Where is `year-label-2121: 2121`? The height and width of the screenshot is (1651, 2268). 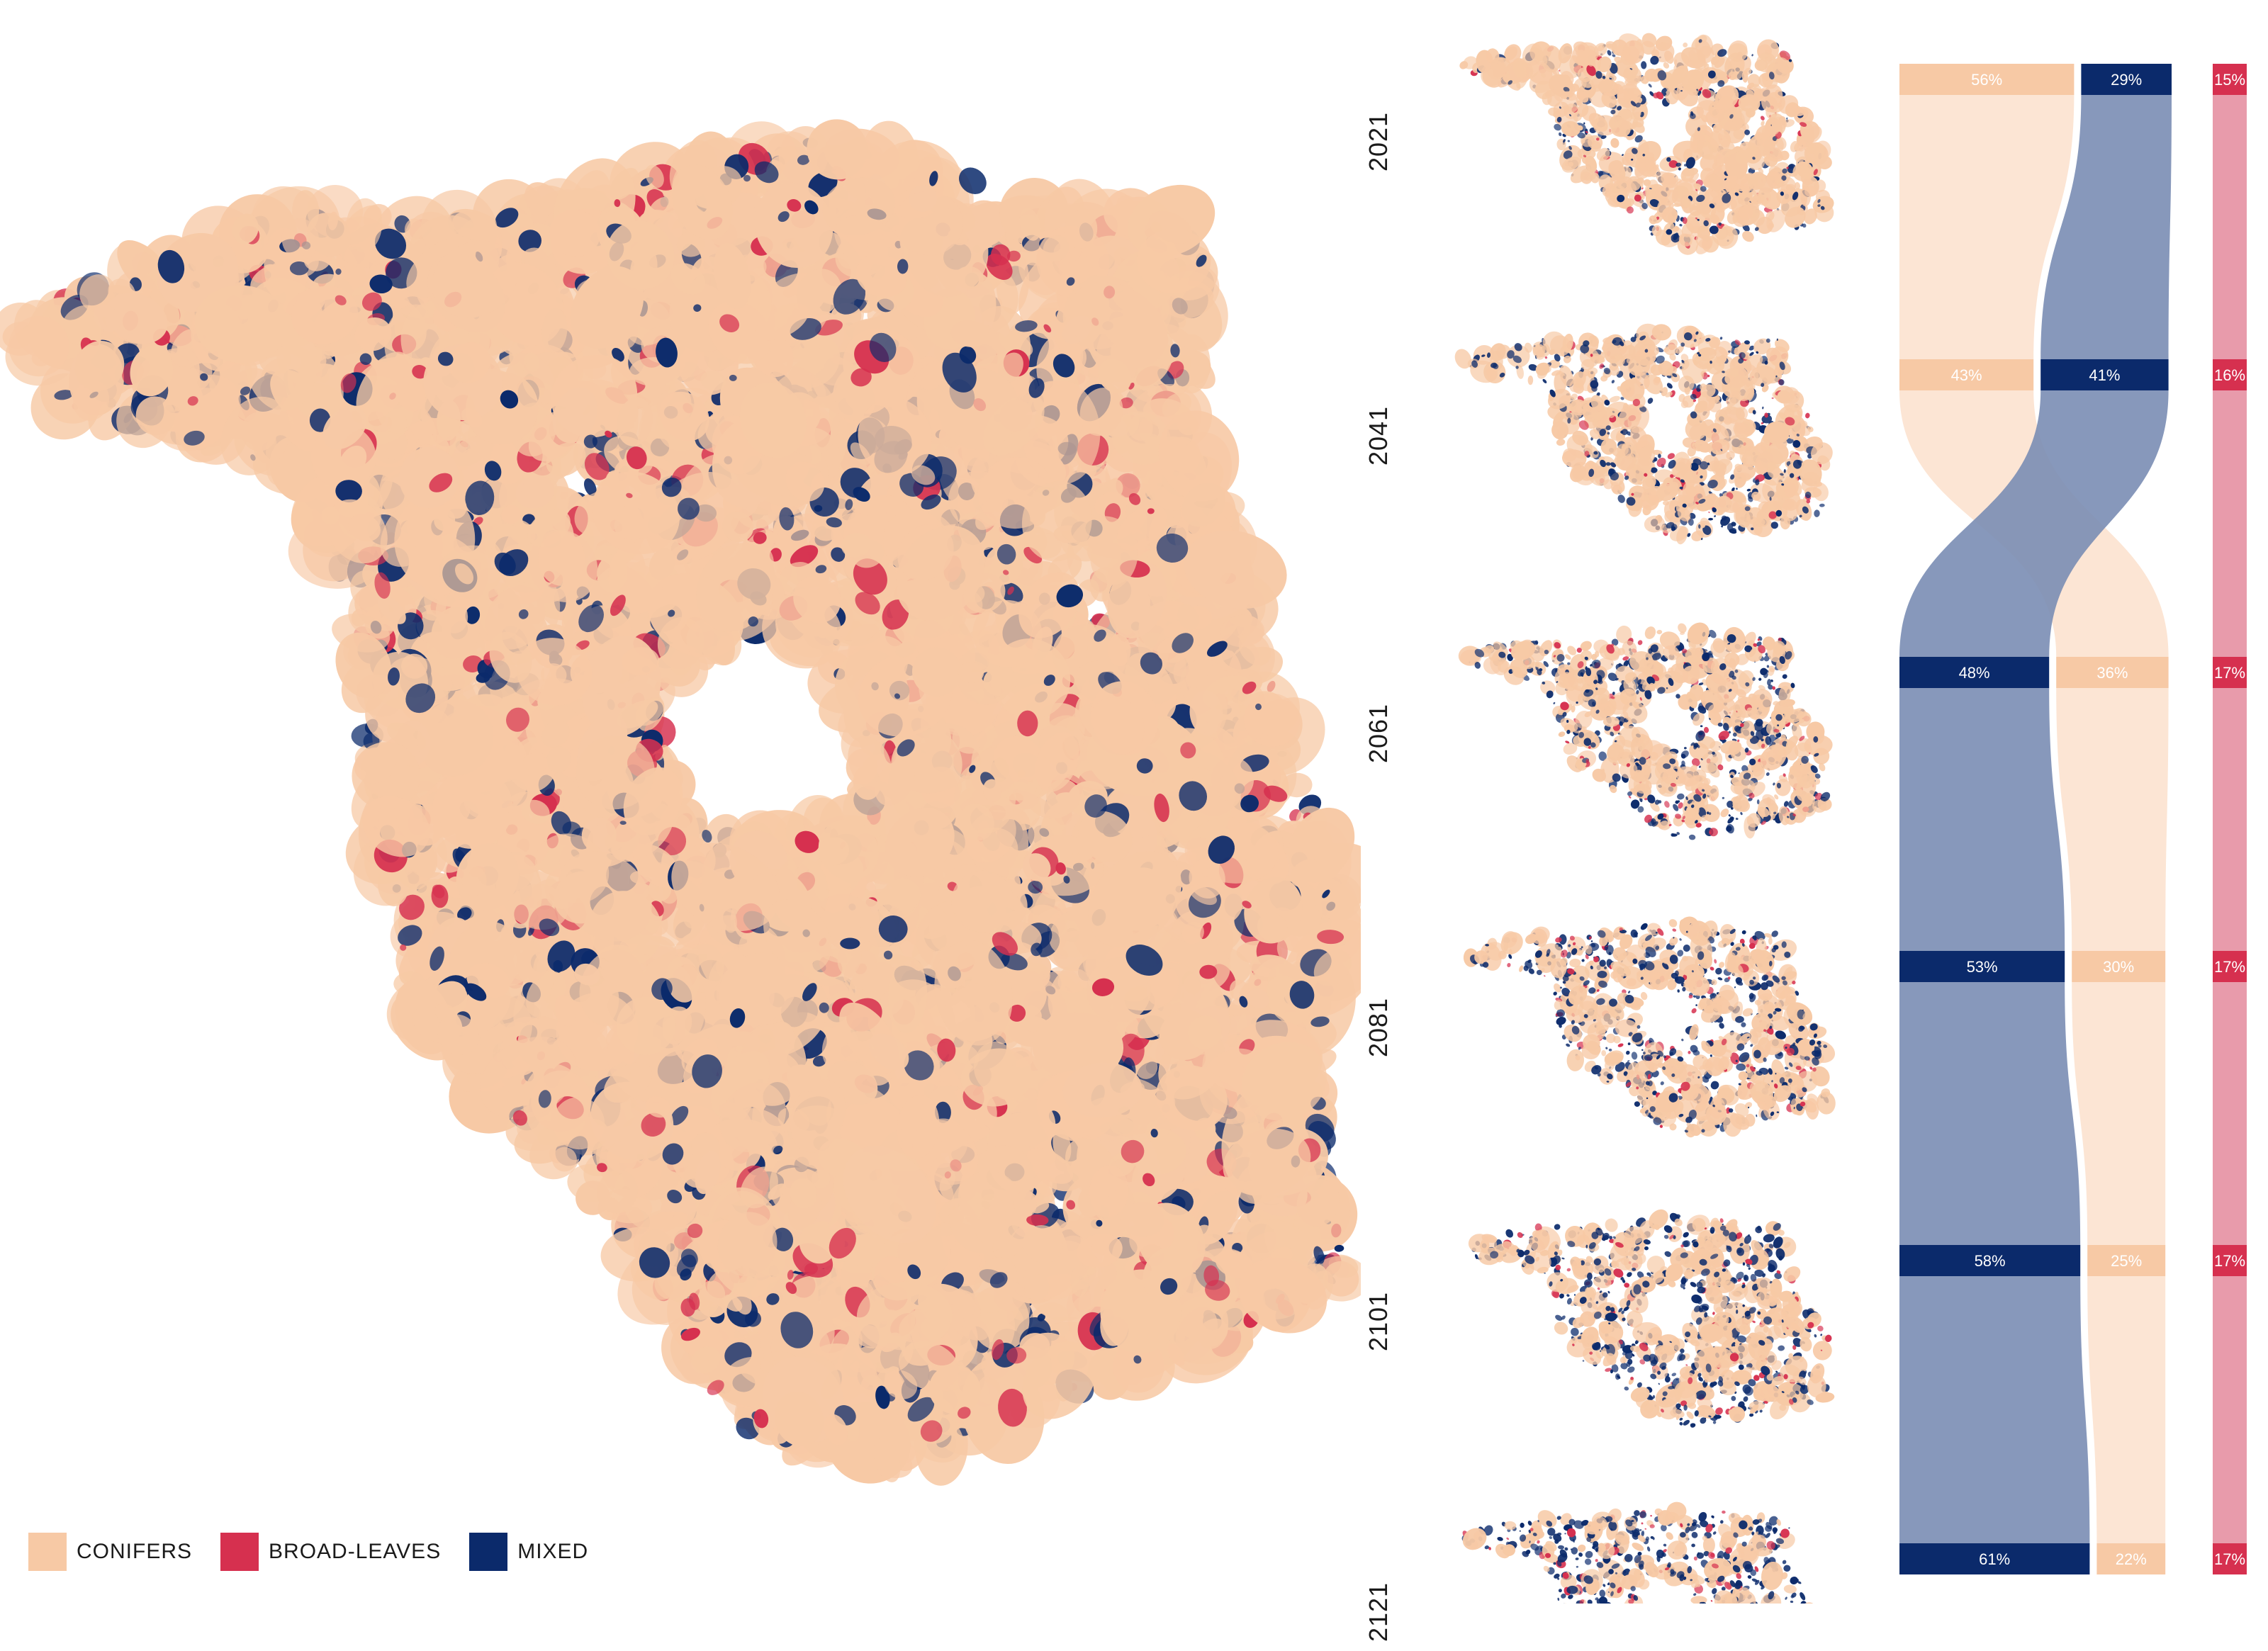
year-label-2121: 2121 is located at coordinates (1378, 1612).